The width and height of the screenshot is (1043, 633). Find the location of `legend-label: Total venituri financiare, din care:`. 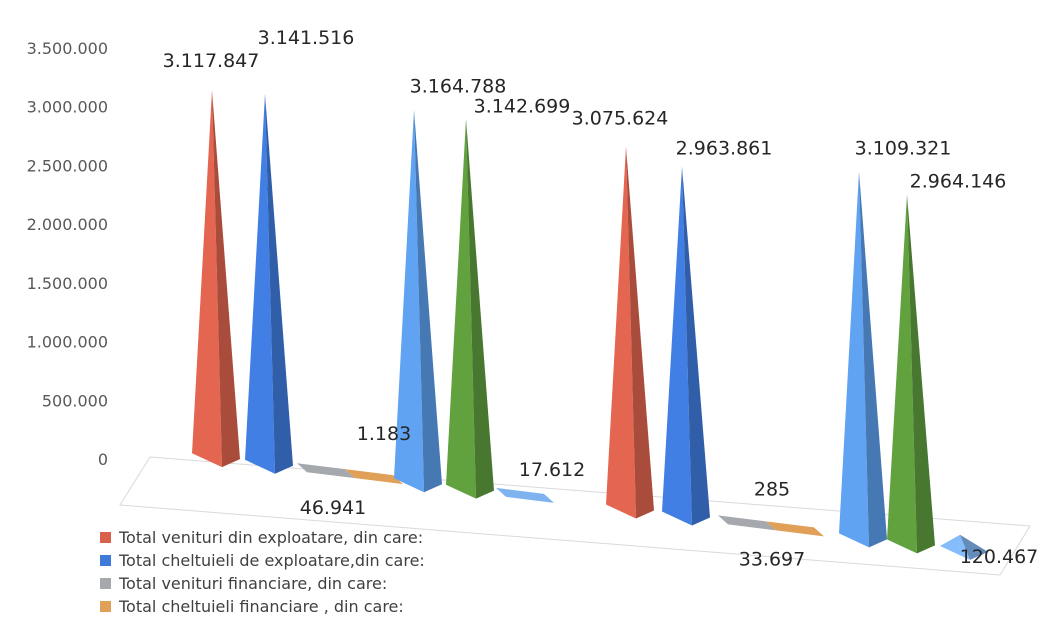

legend-label: Total venituri financiare, din care: is located at coordinates (253, 583).